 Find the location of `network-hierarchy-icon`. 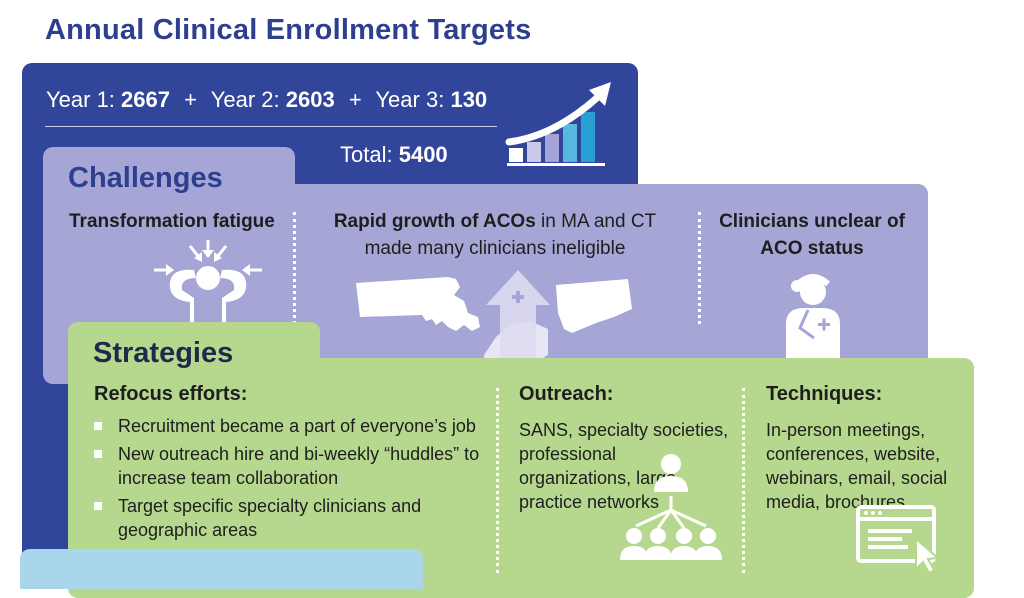

network-hierarchy-icon is located at coordinates (671, 507).